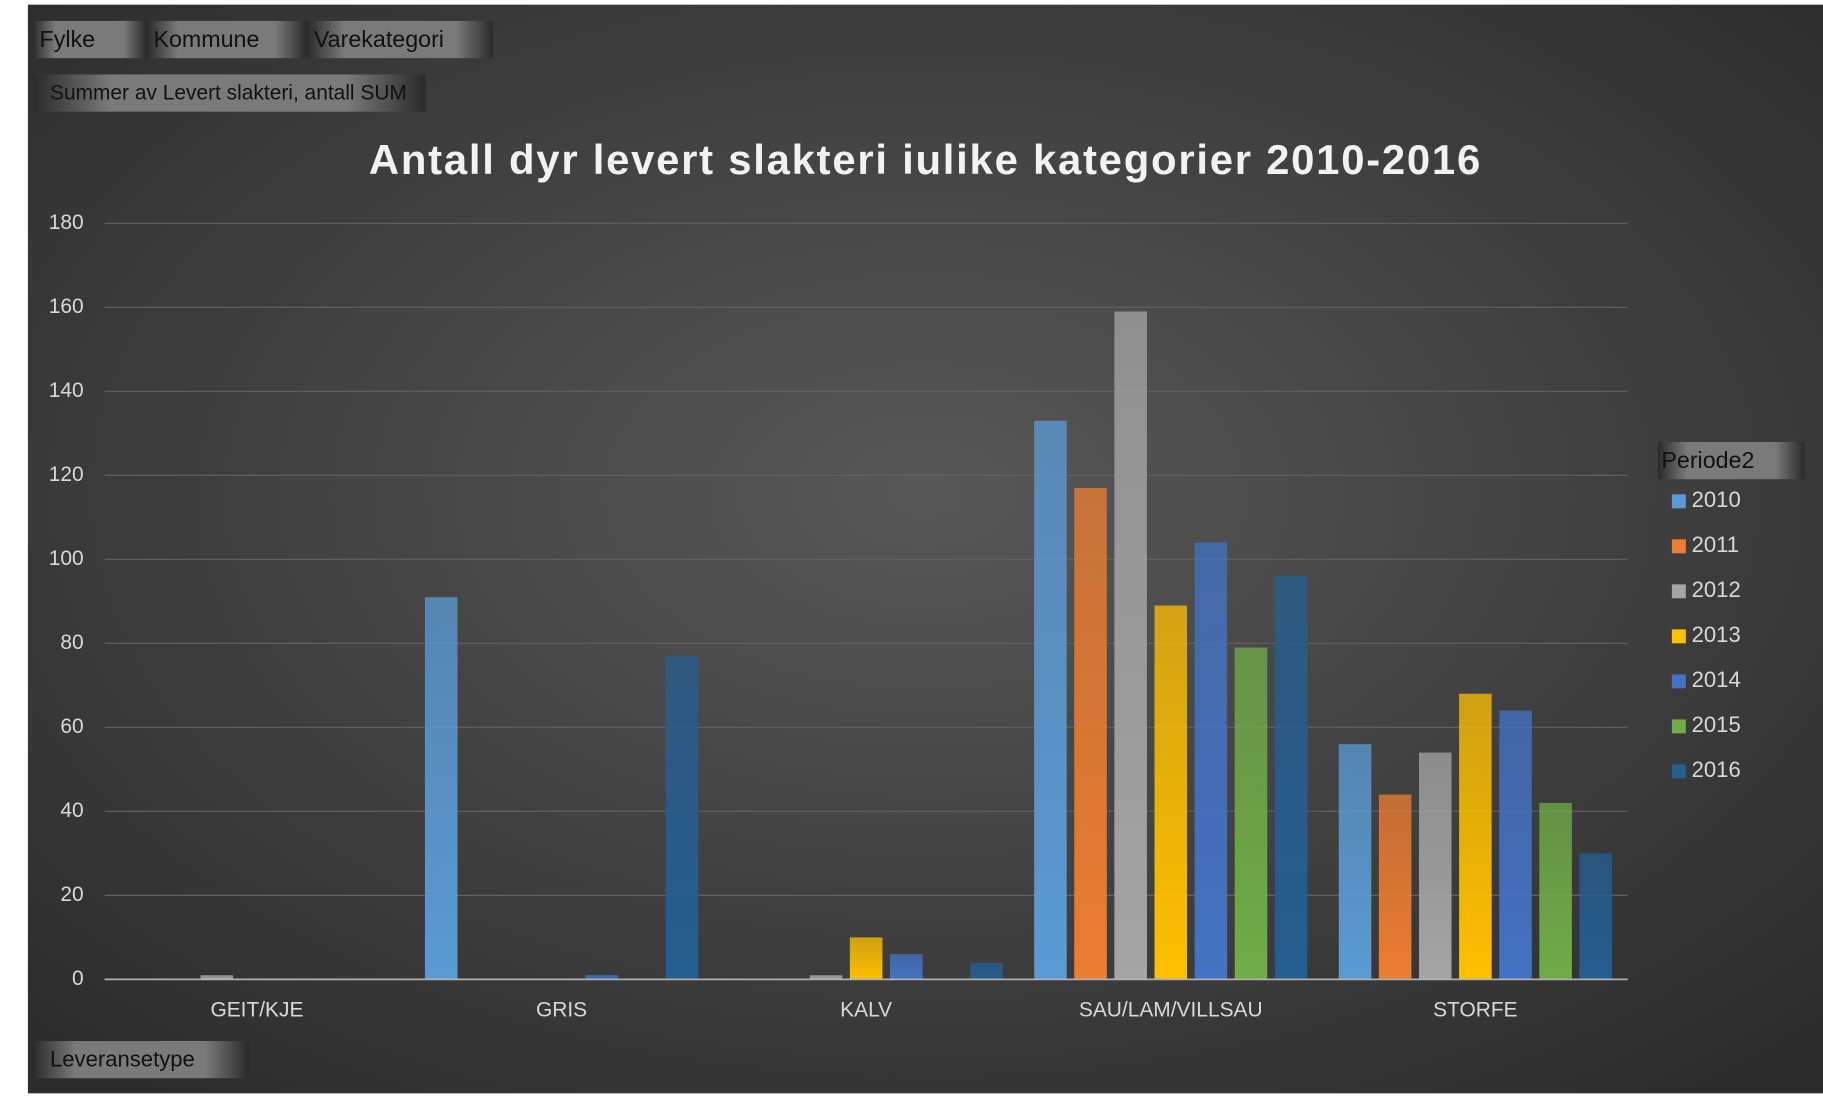  What do you see at coordinates (256, 1009) in the screenshot?
I see `x-tick-label: GEIT/KJE` at bounding box center [256, 1009].